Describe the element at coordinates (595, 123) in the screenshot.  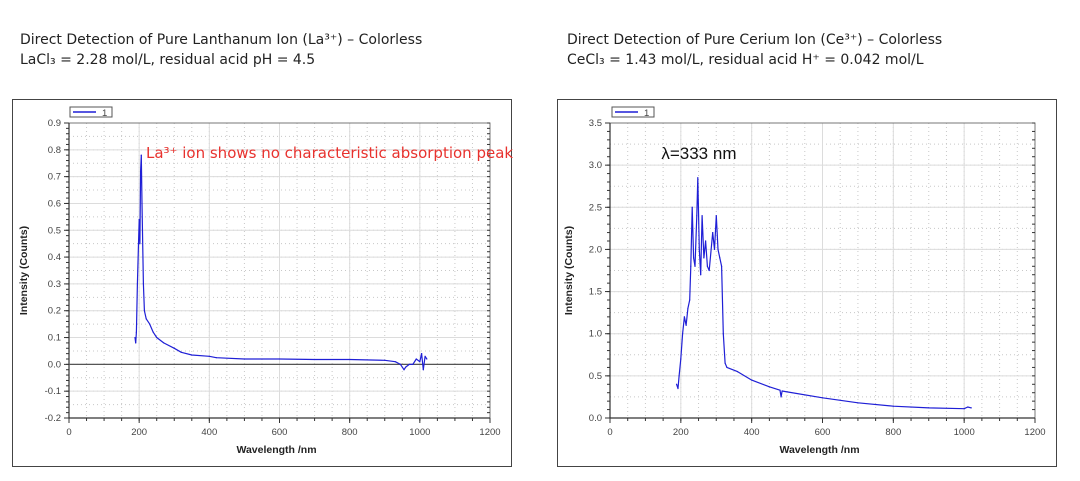
I see `y-tick-label: 3.5` at that location.